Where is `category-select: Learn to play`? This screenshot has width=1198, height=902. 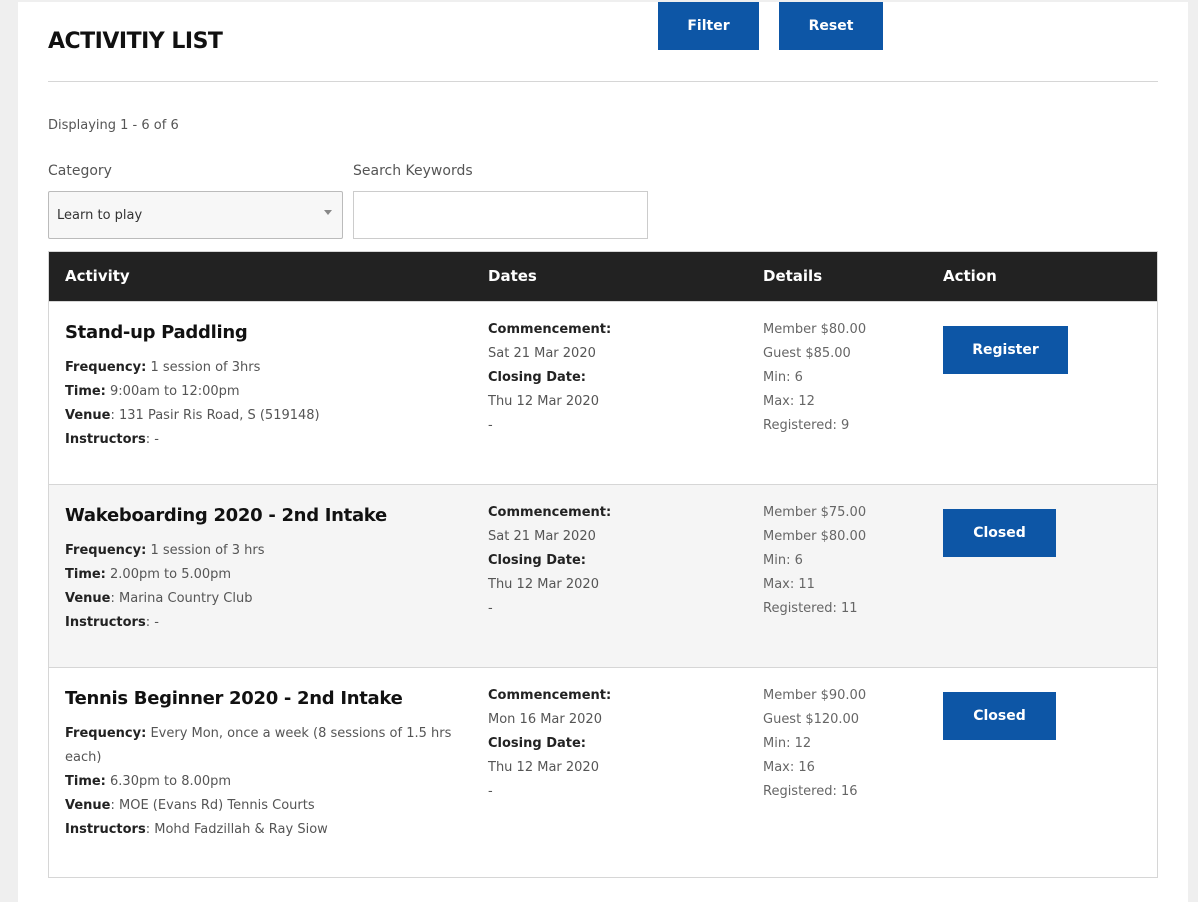 category-select: Learn to play is located at coordinates (195, 215).